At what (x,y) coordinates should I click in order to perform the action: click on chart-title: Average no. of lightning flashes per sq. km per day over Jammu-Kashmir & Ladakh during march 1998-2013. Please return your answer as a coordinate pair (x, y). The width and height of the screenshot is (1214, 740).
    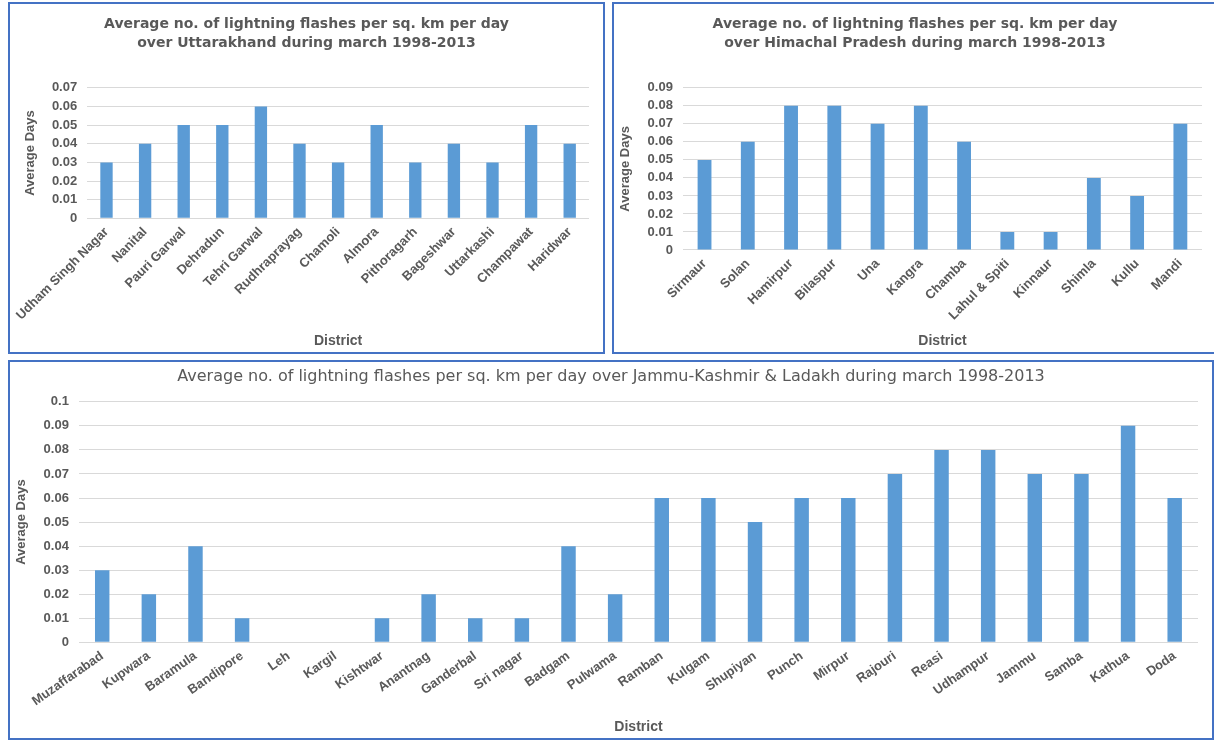
    Looking at the image, I should click on (611, 376).